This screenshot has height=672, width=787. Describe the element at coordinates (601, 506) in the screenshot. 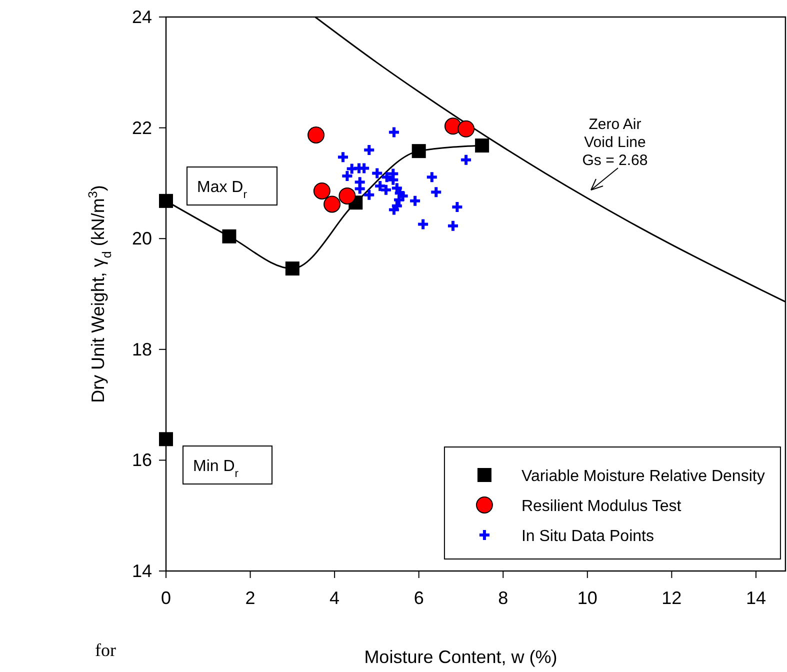

I see `legend-label: Resilient Modulus Test` at that location.